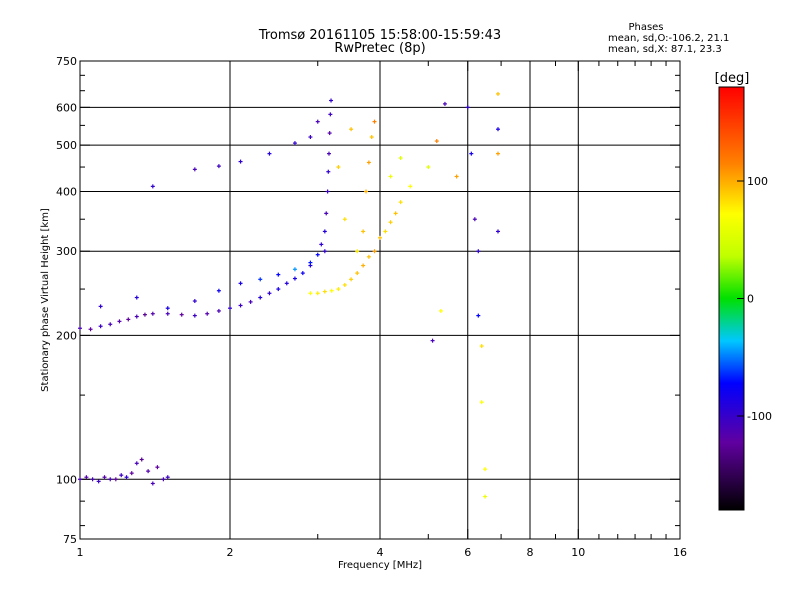 Image resolution: width=800 pixels, height=600 pixels. What do you see at coordinates (66, 479) in the screenshot?
I see `y-tick-label: 100` at bounding box center [66, 479].